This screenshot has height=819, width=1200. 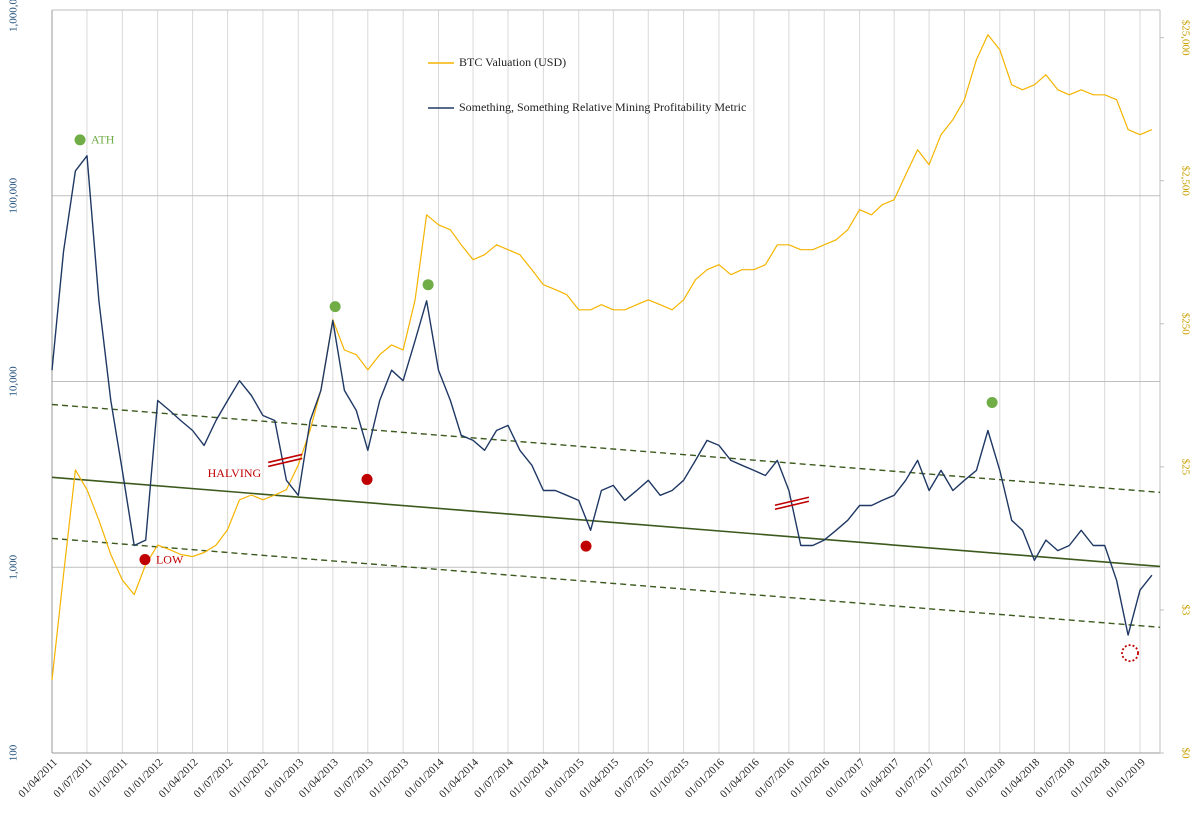 I want to click on marker-label: LOW, so click(x=170, y=559).